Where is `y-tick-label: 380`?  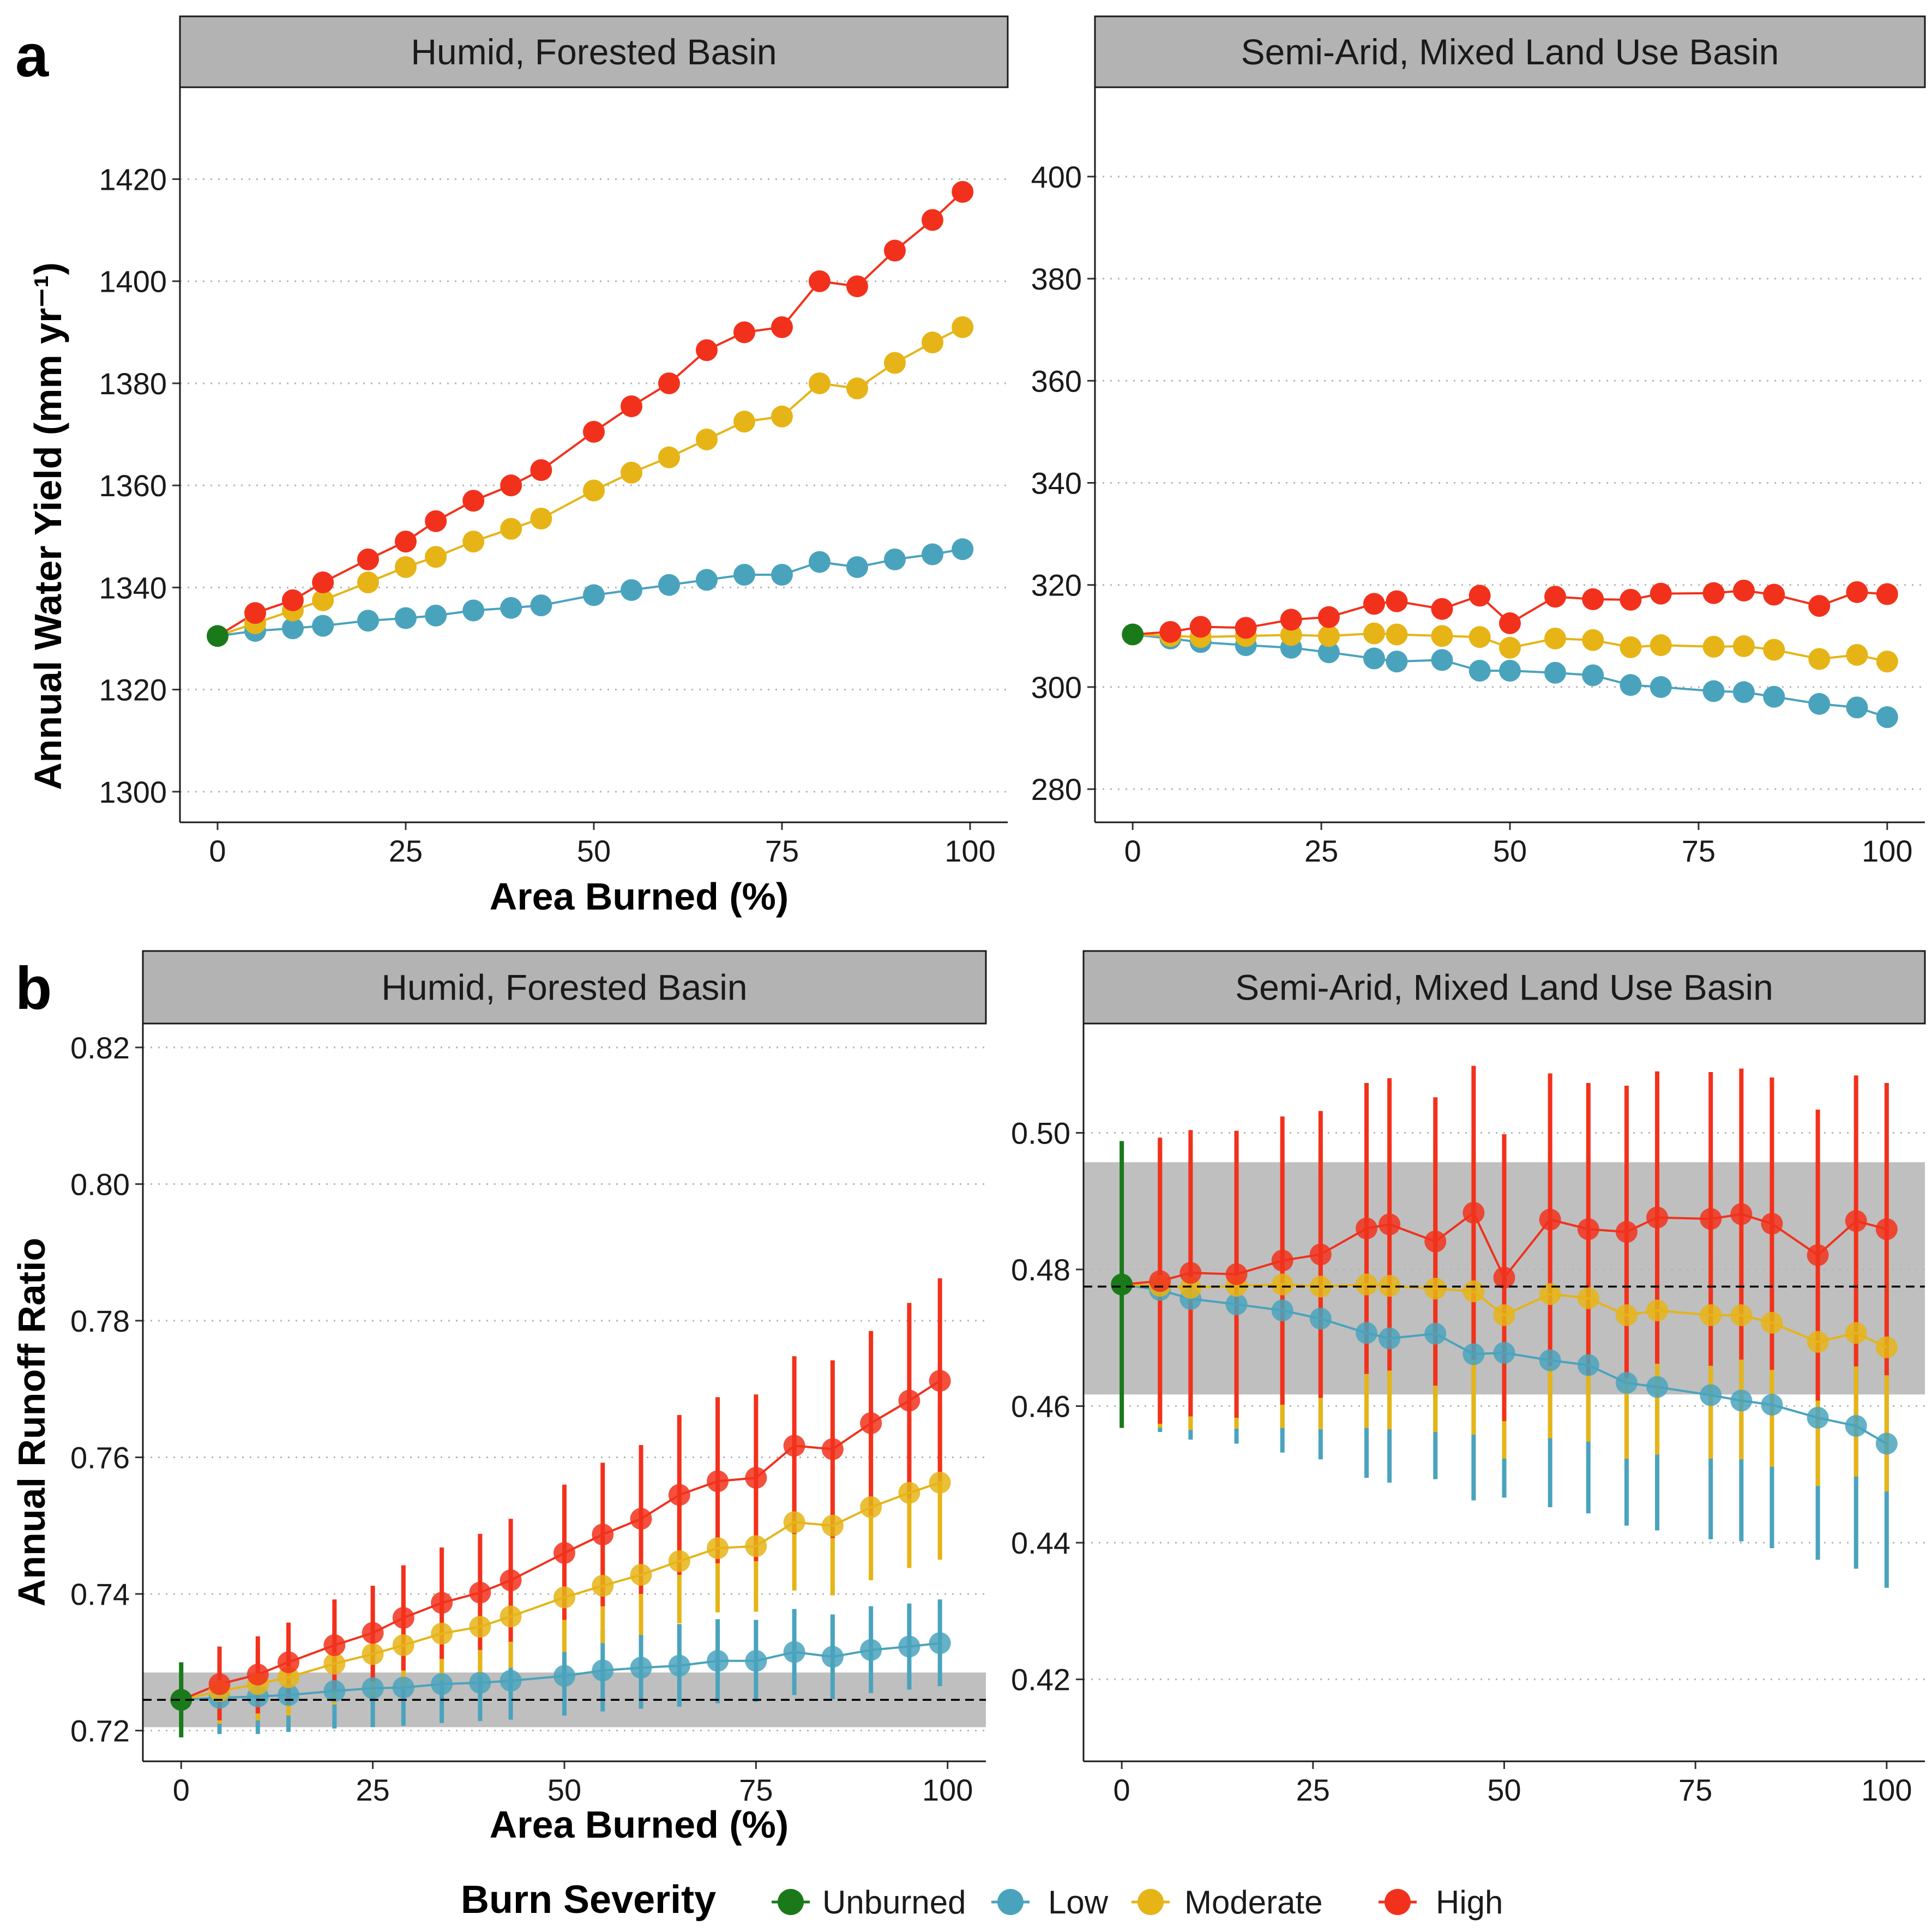 y-tick-label: 380 is located at coordinates (1056, 279).